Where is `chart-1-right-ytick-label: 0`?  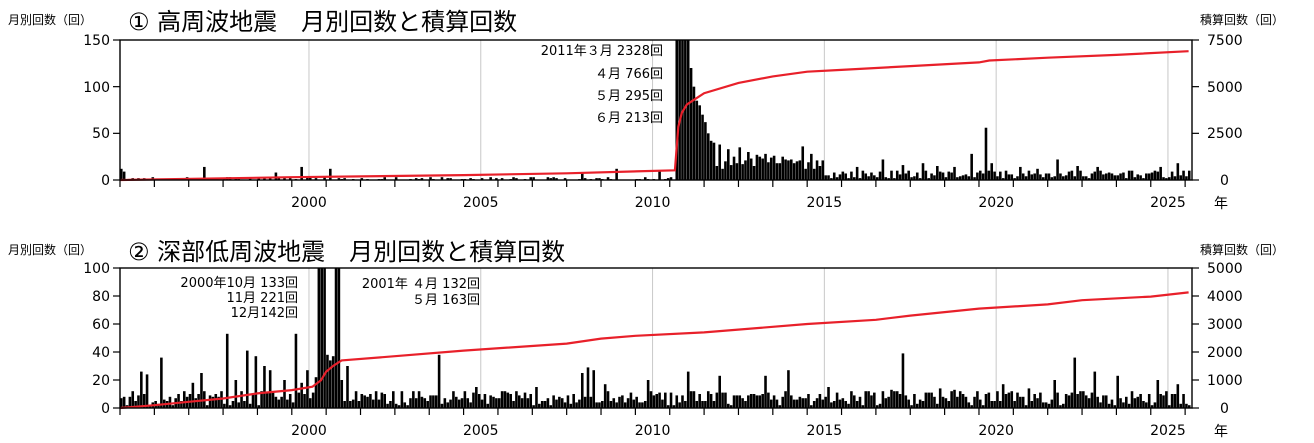 chart-1-right-ytick-label: 0 is located at coordinates (1224, 181).